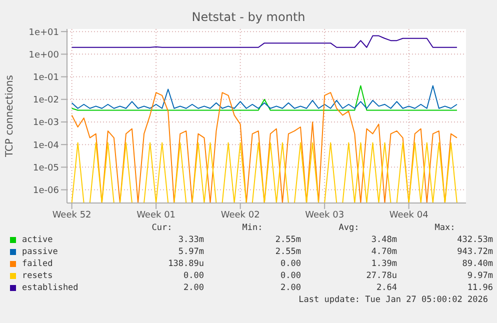  I want to click on x-tick-label: Week 52, so click(72, 215).